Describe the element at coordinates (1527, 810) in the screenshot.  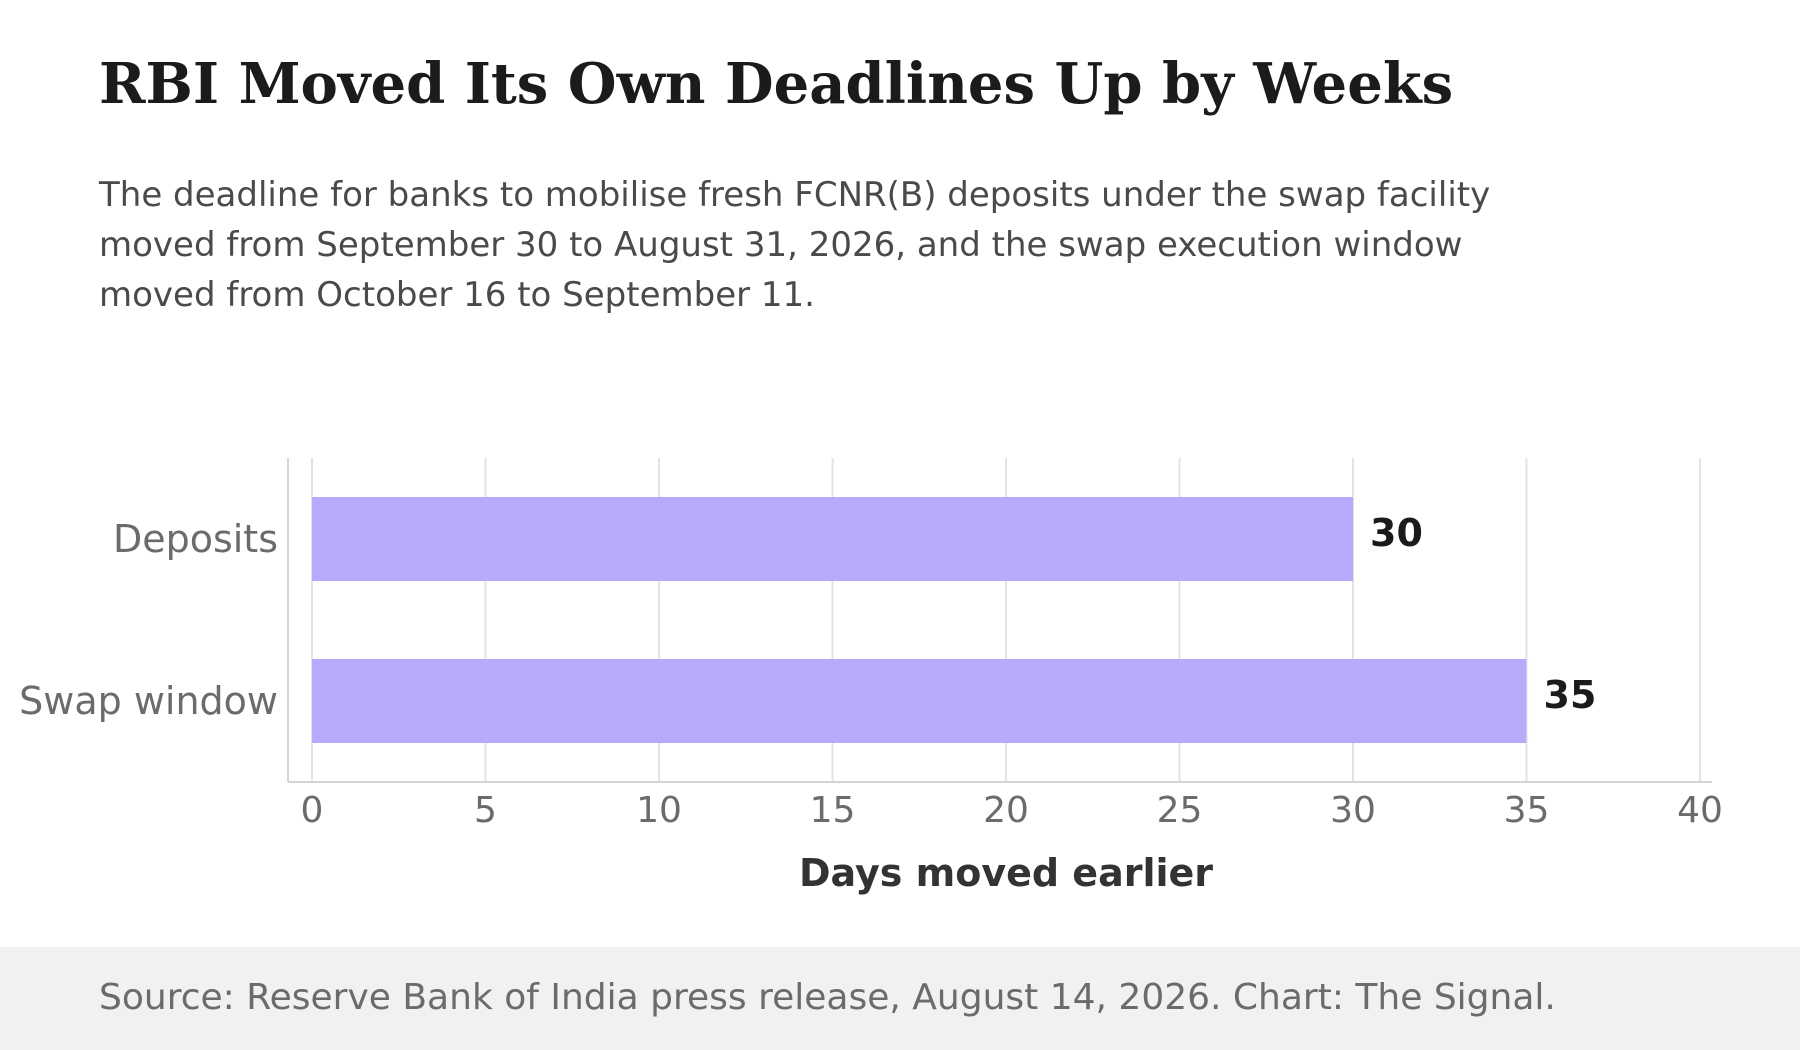
I see `x-tick-label: 35` at that location.